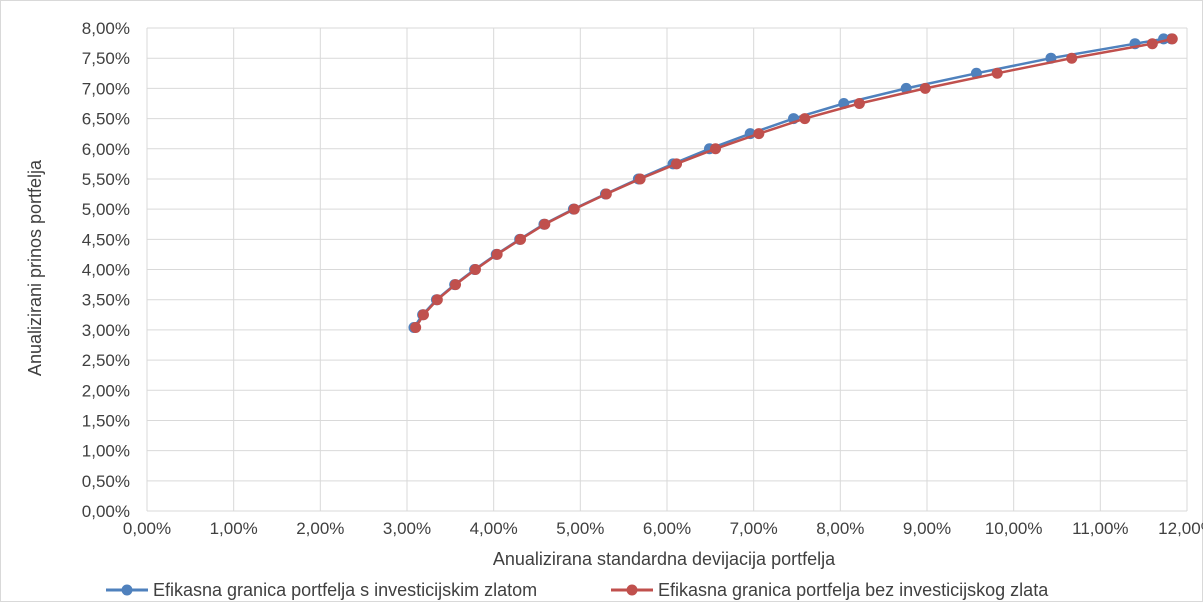 This screenshot has width=1203, height=603. Describe the element at coordinates (840, 528) in the screenshot. I see `x-tick-label: 8,00%` at that location.